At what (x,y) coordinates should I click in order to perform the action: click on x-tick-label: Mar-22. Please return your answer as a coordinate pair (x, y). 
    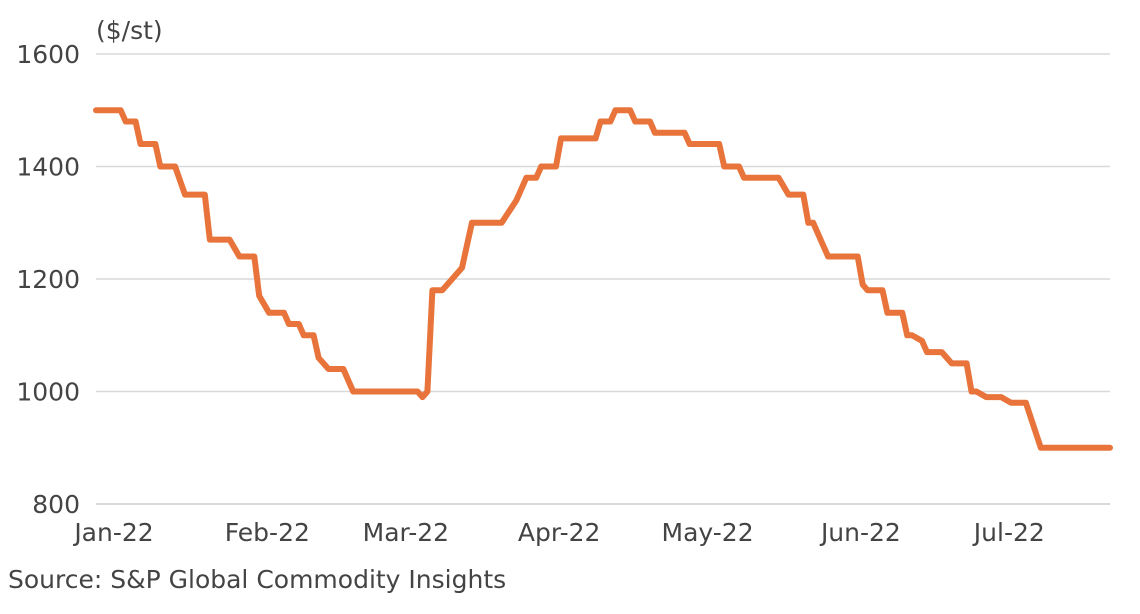
    Looking at the image, I should click on (406, 532).